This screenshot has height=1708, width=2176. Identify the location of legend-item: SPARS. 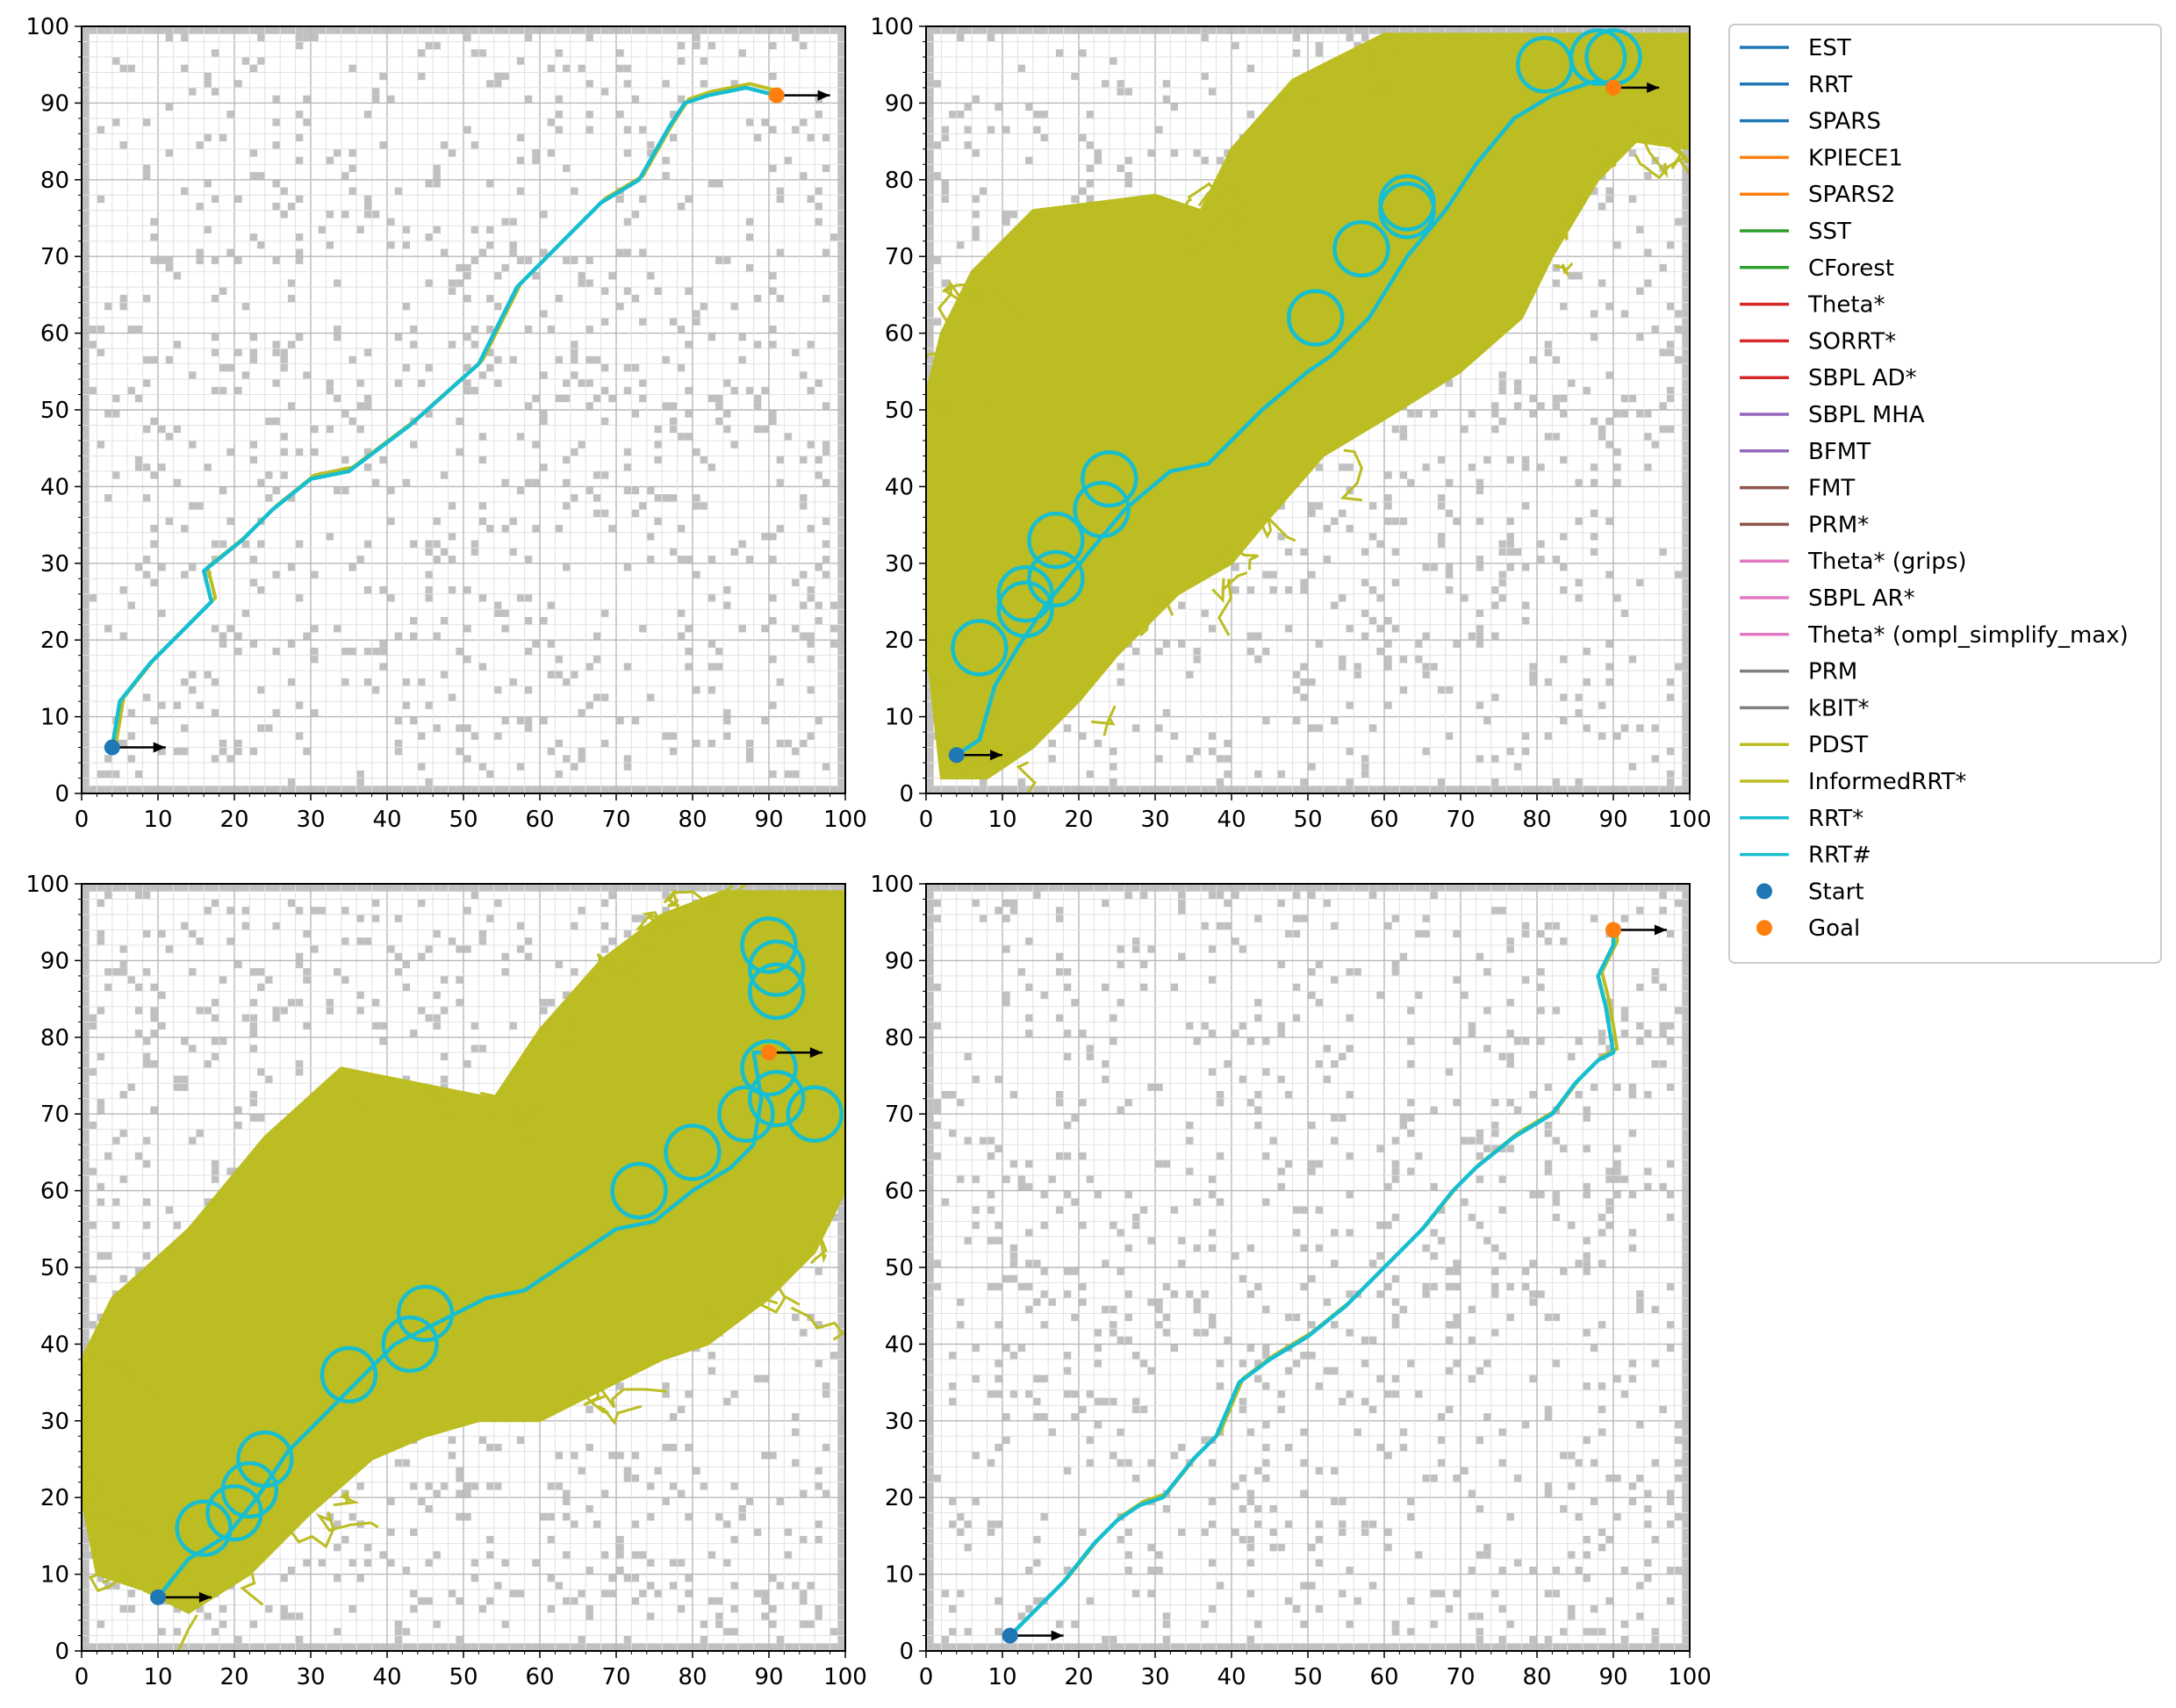
(1810, 122).